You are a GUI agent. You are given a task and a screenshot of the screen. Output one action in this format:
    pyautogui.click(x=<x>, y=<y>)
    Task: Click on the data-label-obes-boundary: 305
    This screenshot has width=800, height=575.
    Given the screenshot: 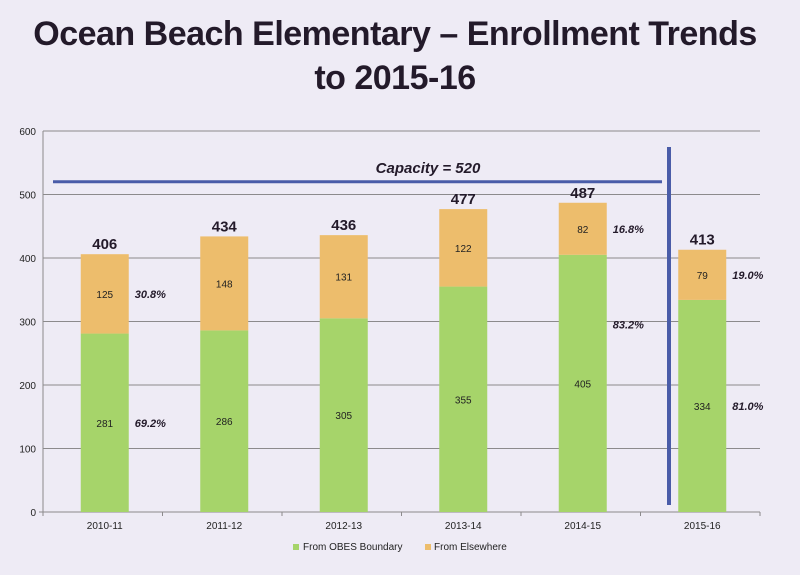 What is the action you would take?
    pyautogui.click(x=343, y=416)
    